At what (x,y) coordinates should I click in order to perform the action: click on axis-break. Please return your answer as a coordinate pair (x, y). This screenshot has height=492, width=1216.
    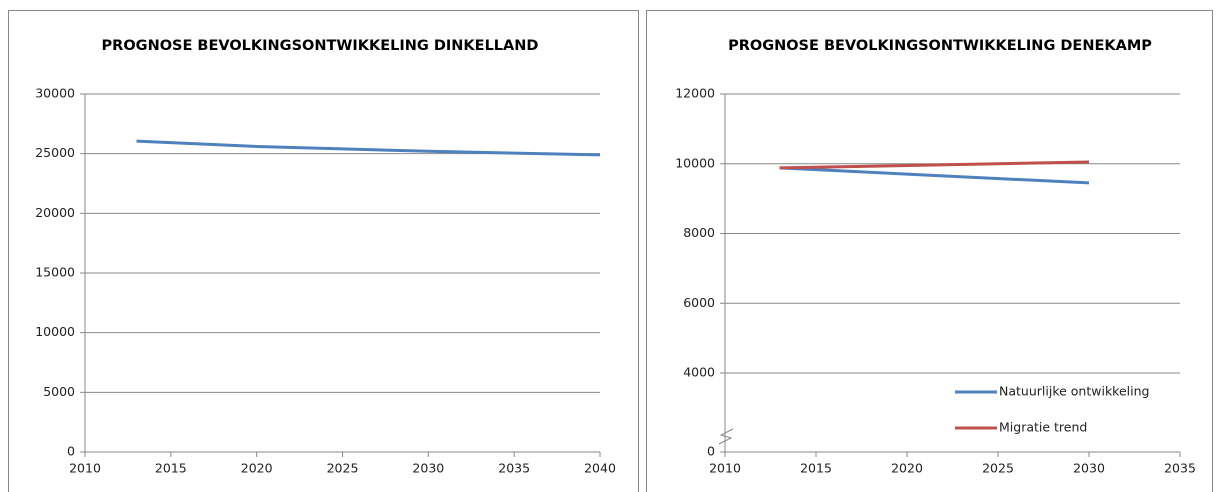
    Looking at the image, I should click on (726, 436).